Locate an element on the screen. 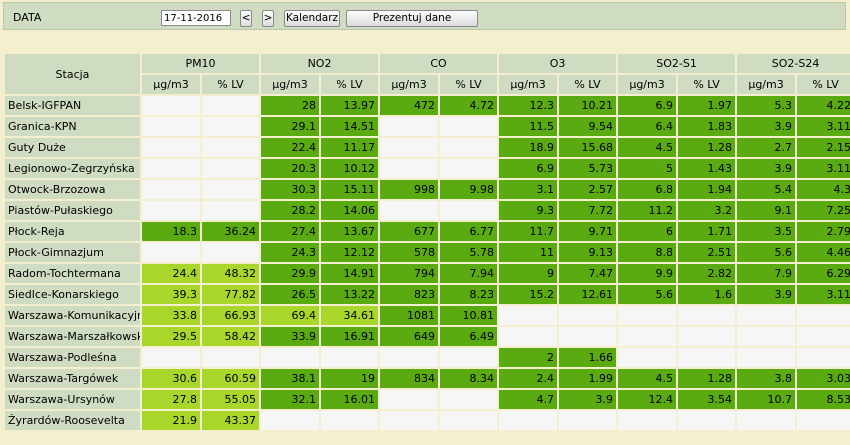  percent-lv-cell: 11.17 is located at coordinates (350, 147).